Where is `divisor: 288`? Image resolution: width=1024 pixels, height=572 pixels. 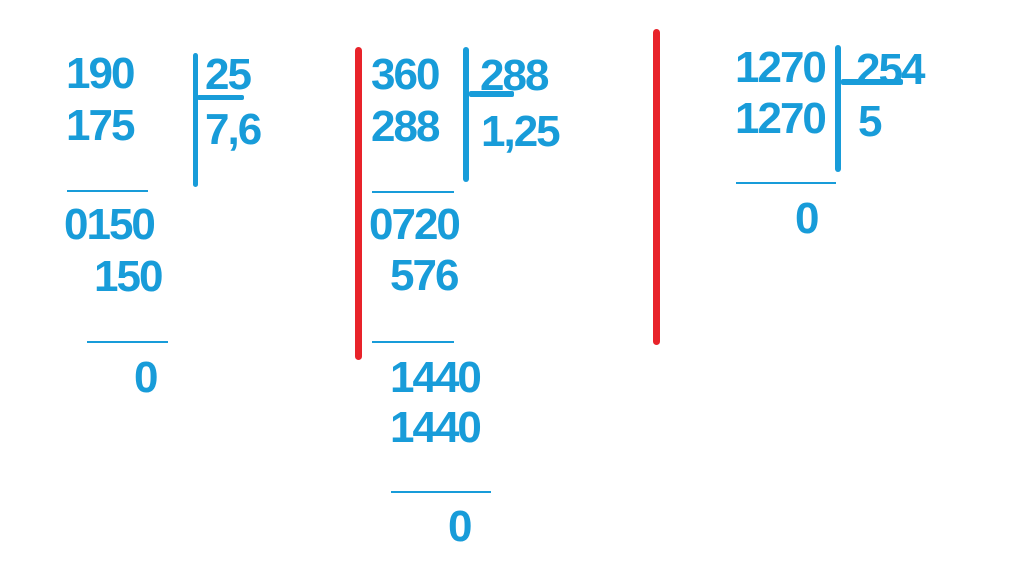
divisor: 288 is located at coordinates (514, 75).